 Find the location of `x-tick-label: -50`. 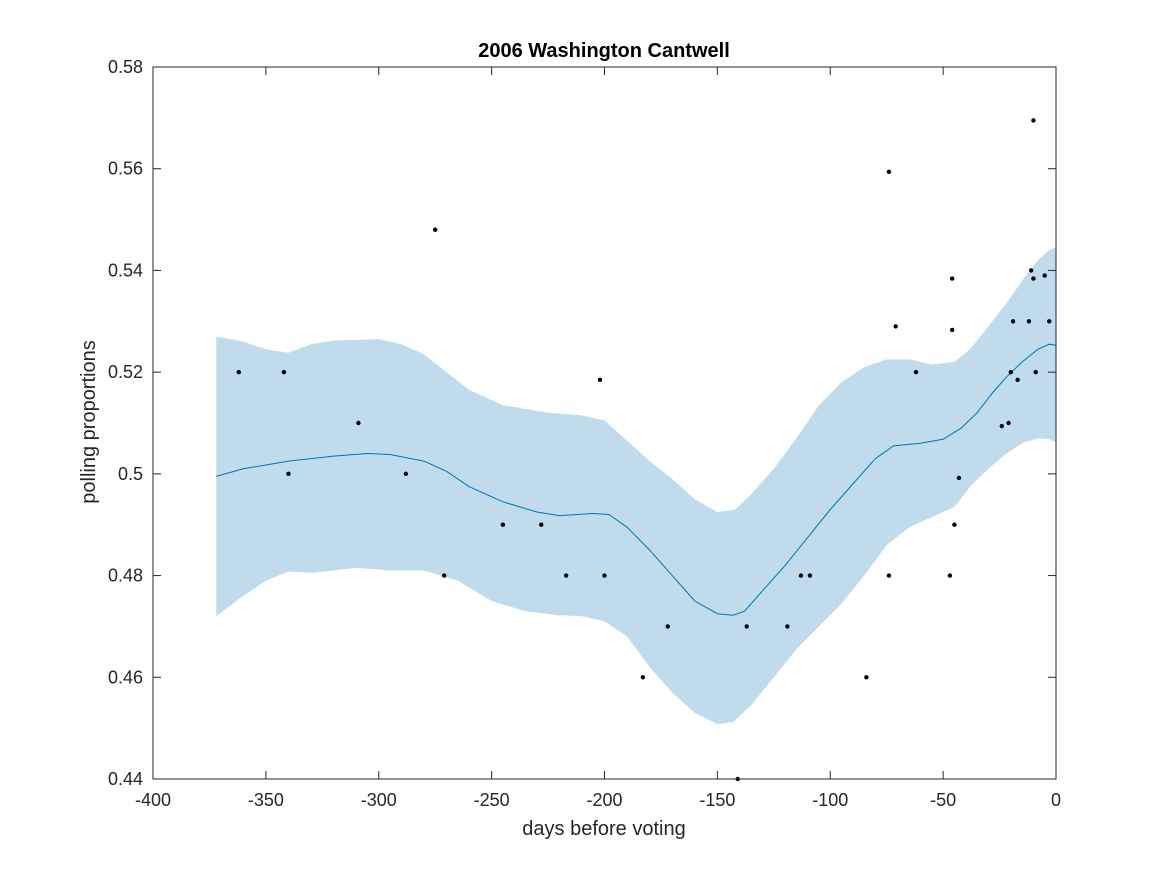

x-tick-label: -50 is located at coordinates (943, 800).